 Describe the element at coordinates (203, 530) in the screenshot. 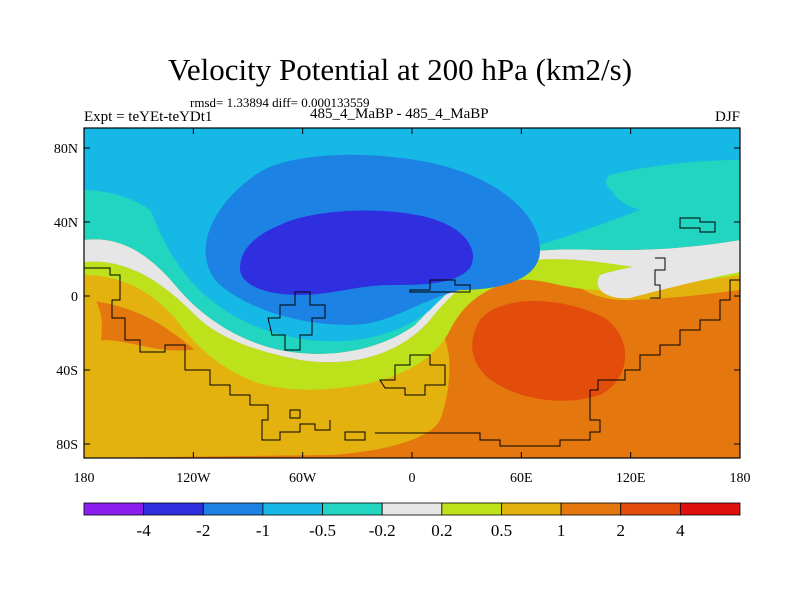

I see `colorbar-label: -2` at that location.